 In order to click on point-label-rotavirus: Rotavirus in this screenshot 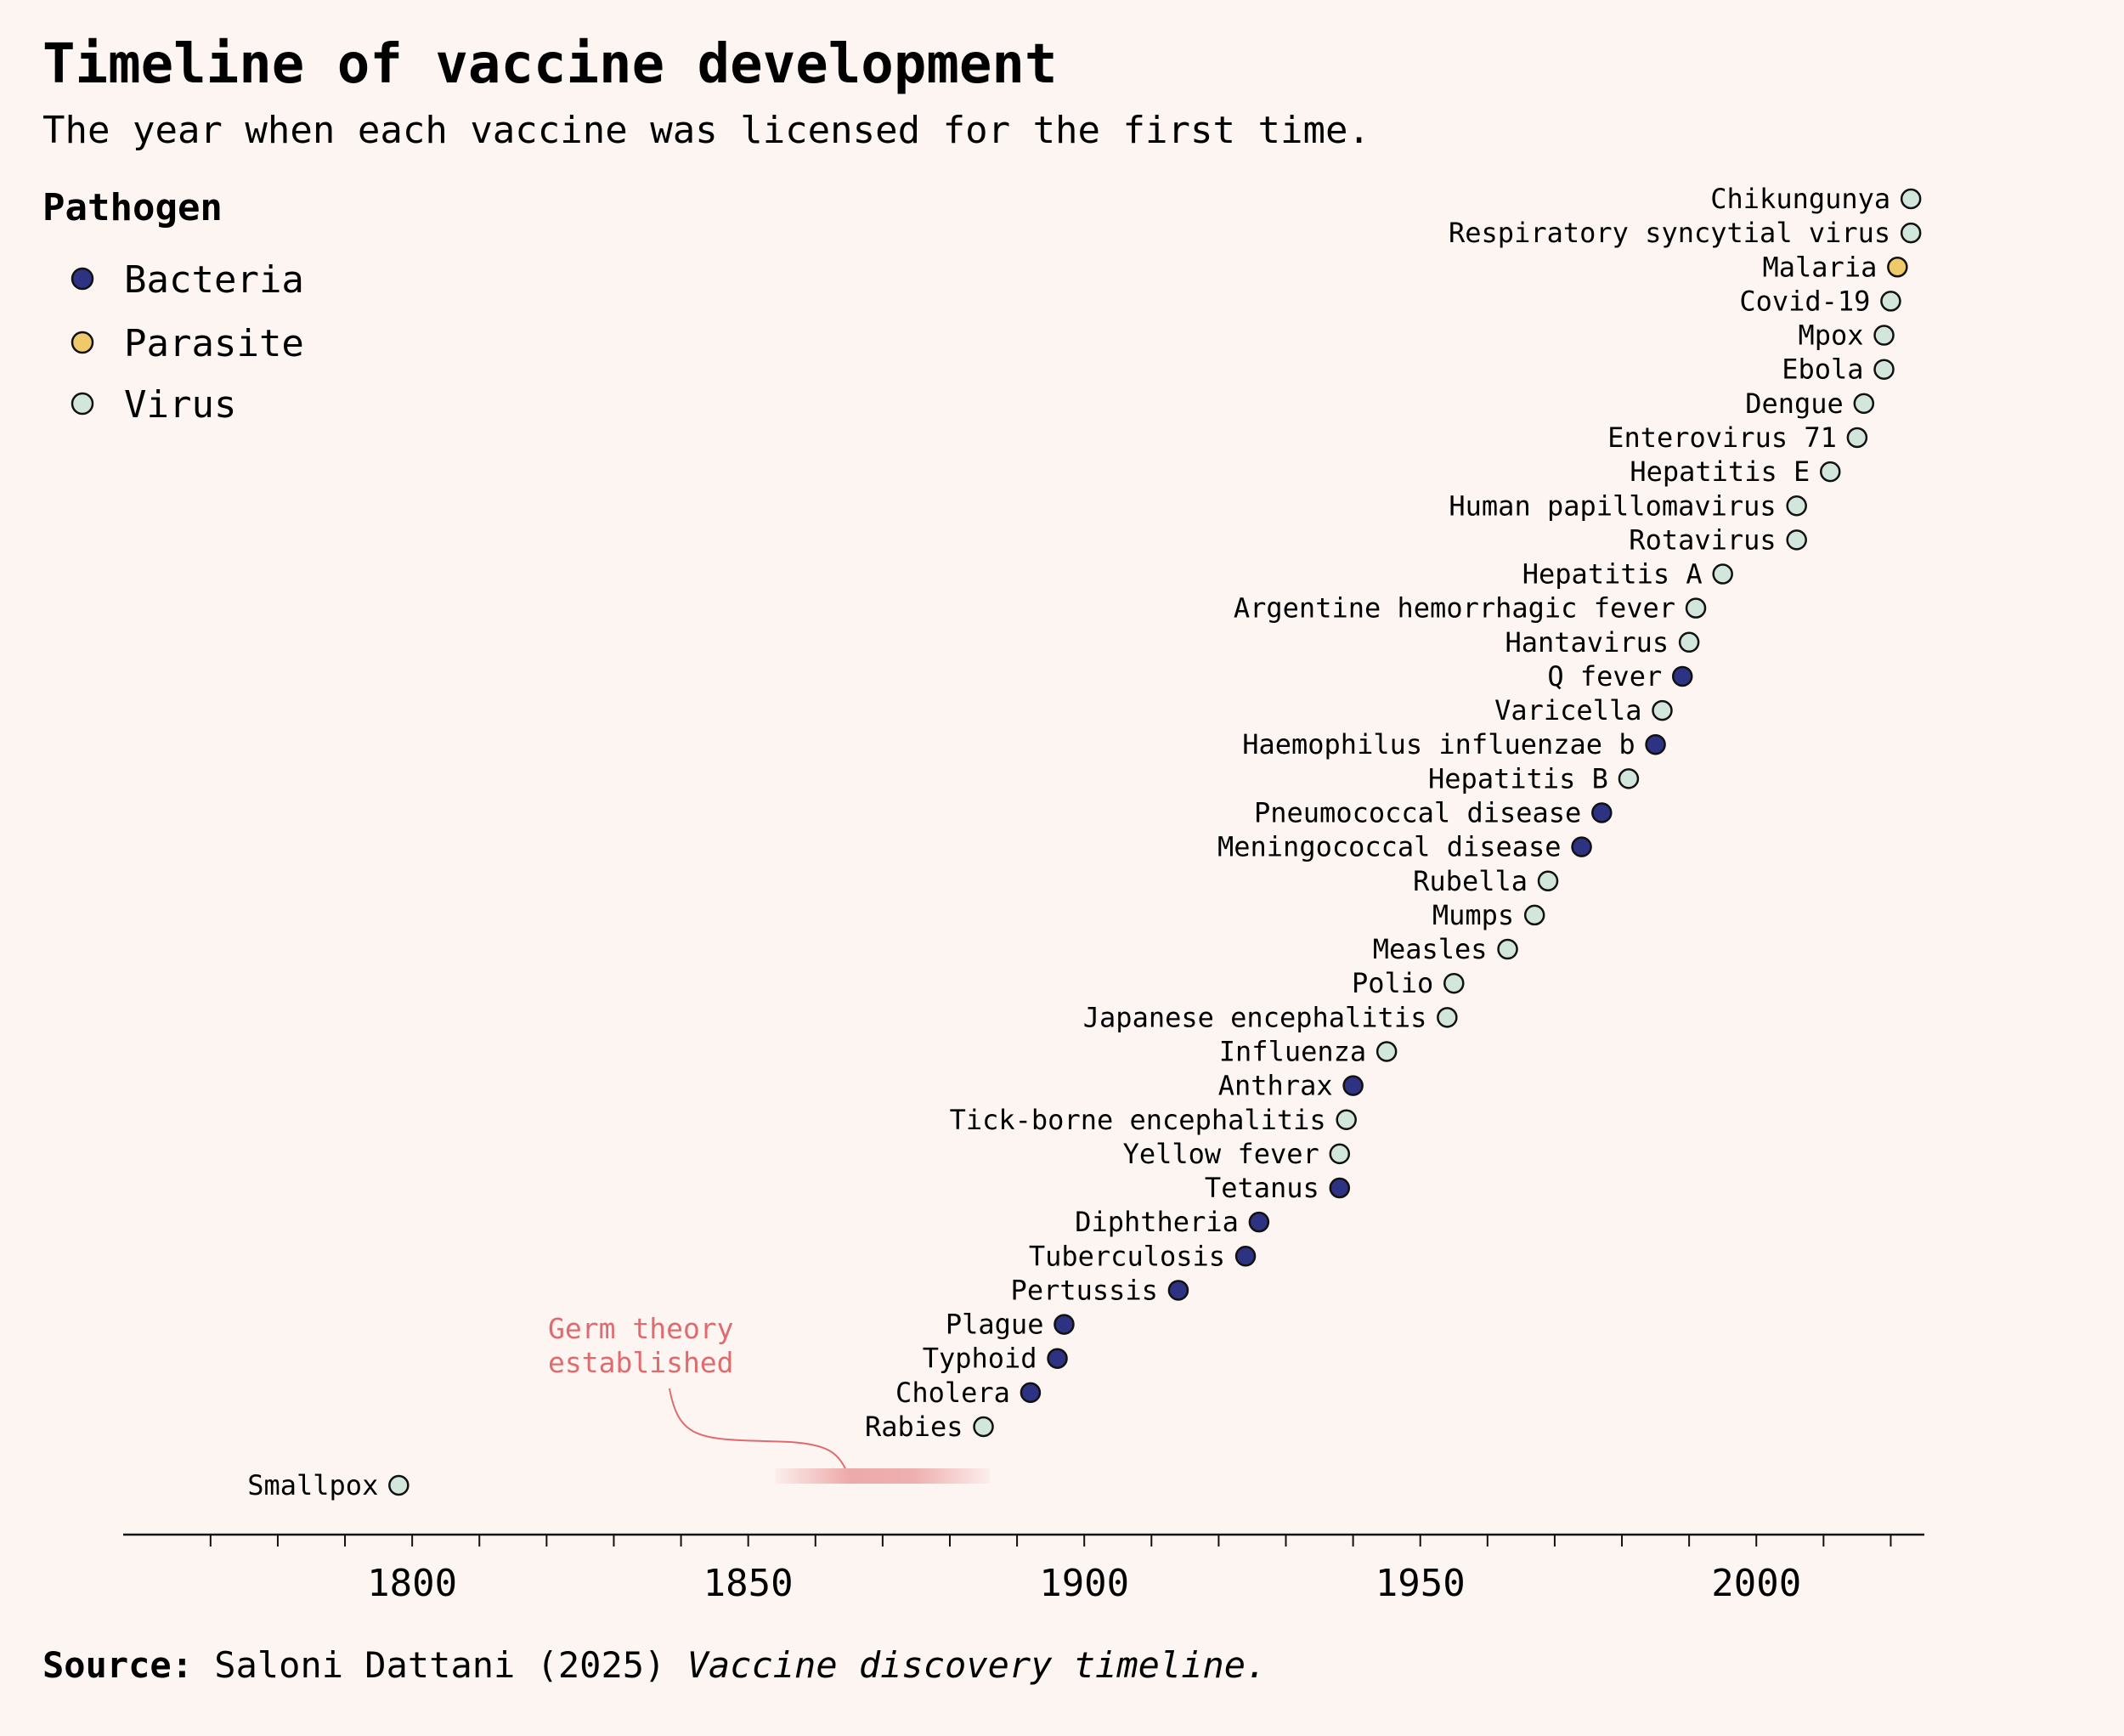, I will do `click(1702, 539)`.